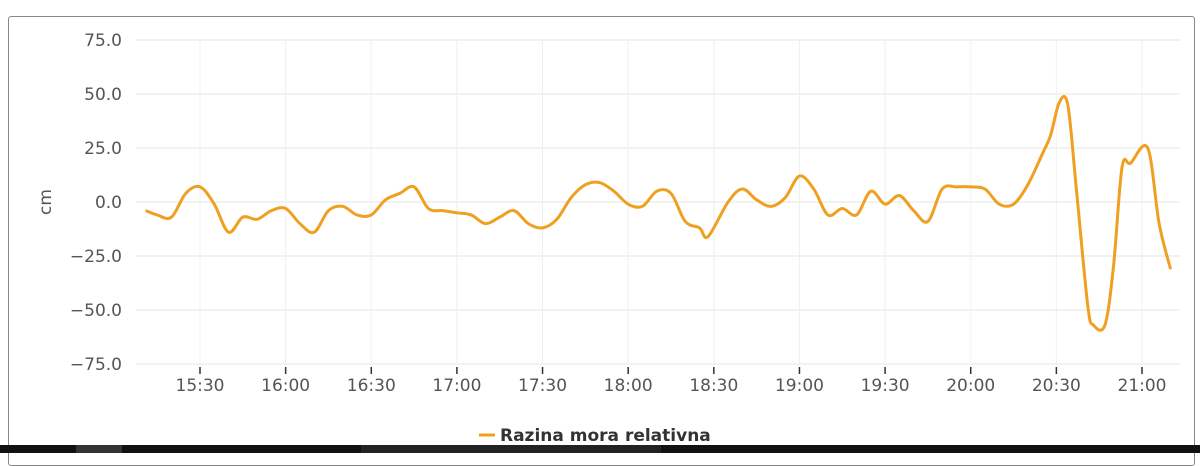 The height and width of the screenshot is (466, 1200). Describe the element at coordinates (628, 386) in the screenshot. I see `x-tick-label: 18:00` at that location.